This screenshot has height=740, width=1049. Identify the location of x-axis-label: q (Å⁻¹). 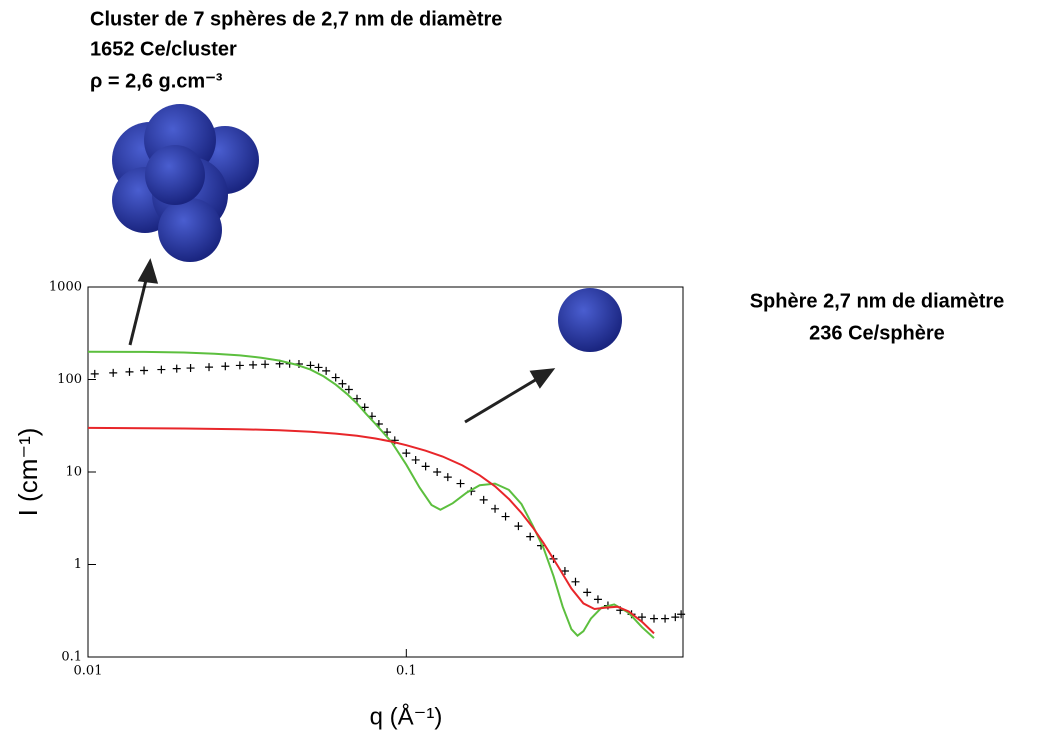
(406, 716).